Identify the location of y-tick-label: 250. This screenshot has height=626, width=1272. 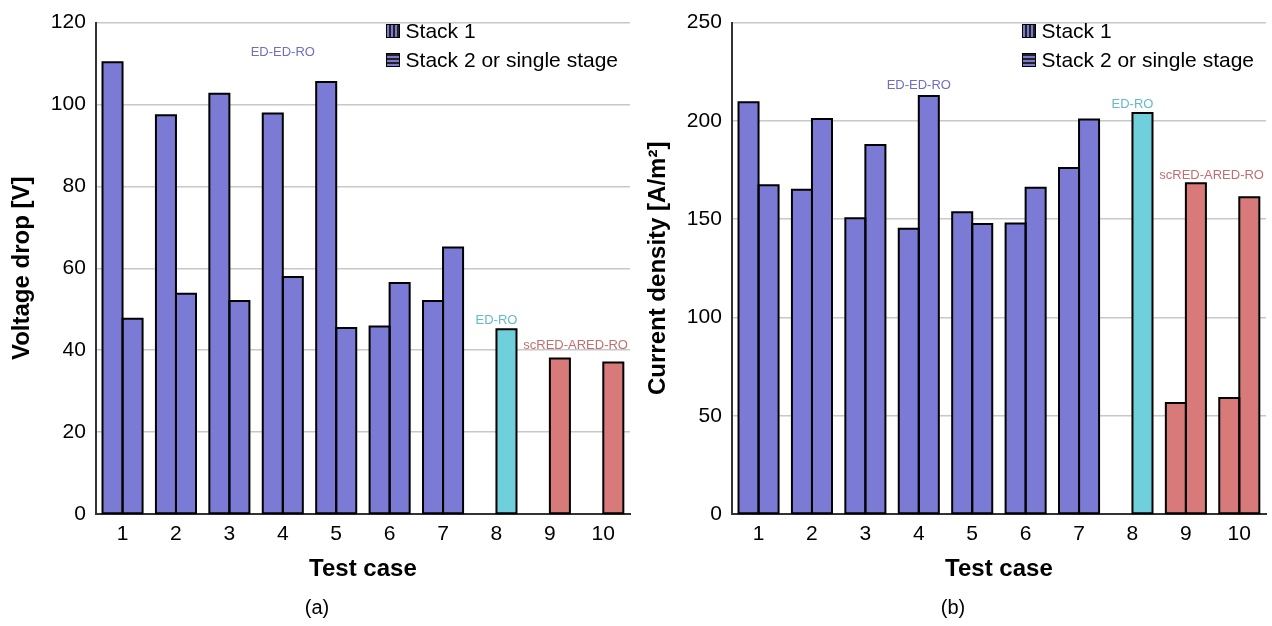
(704, 21).